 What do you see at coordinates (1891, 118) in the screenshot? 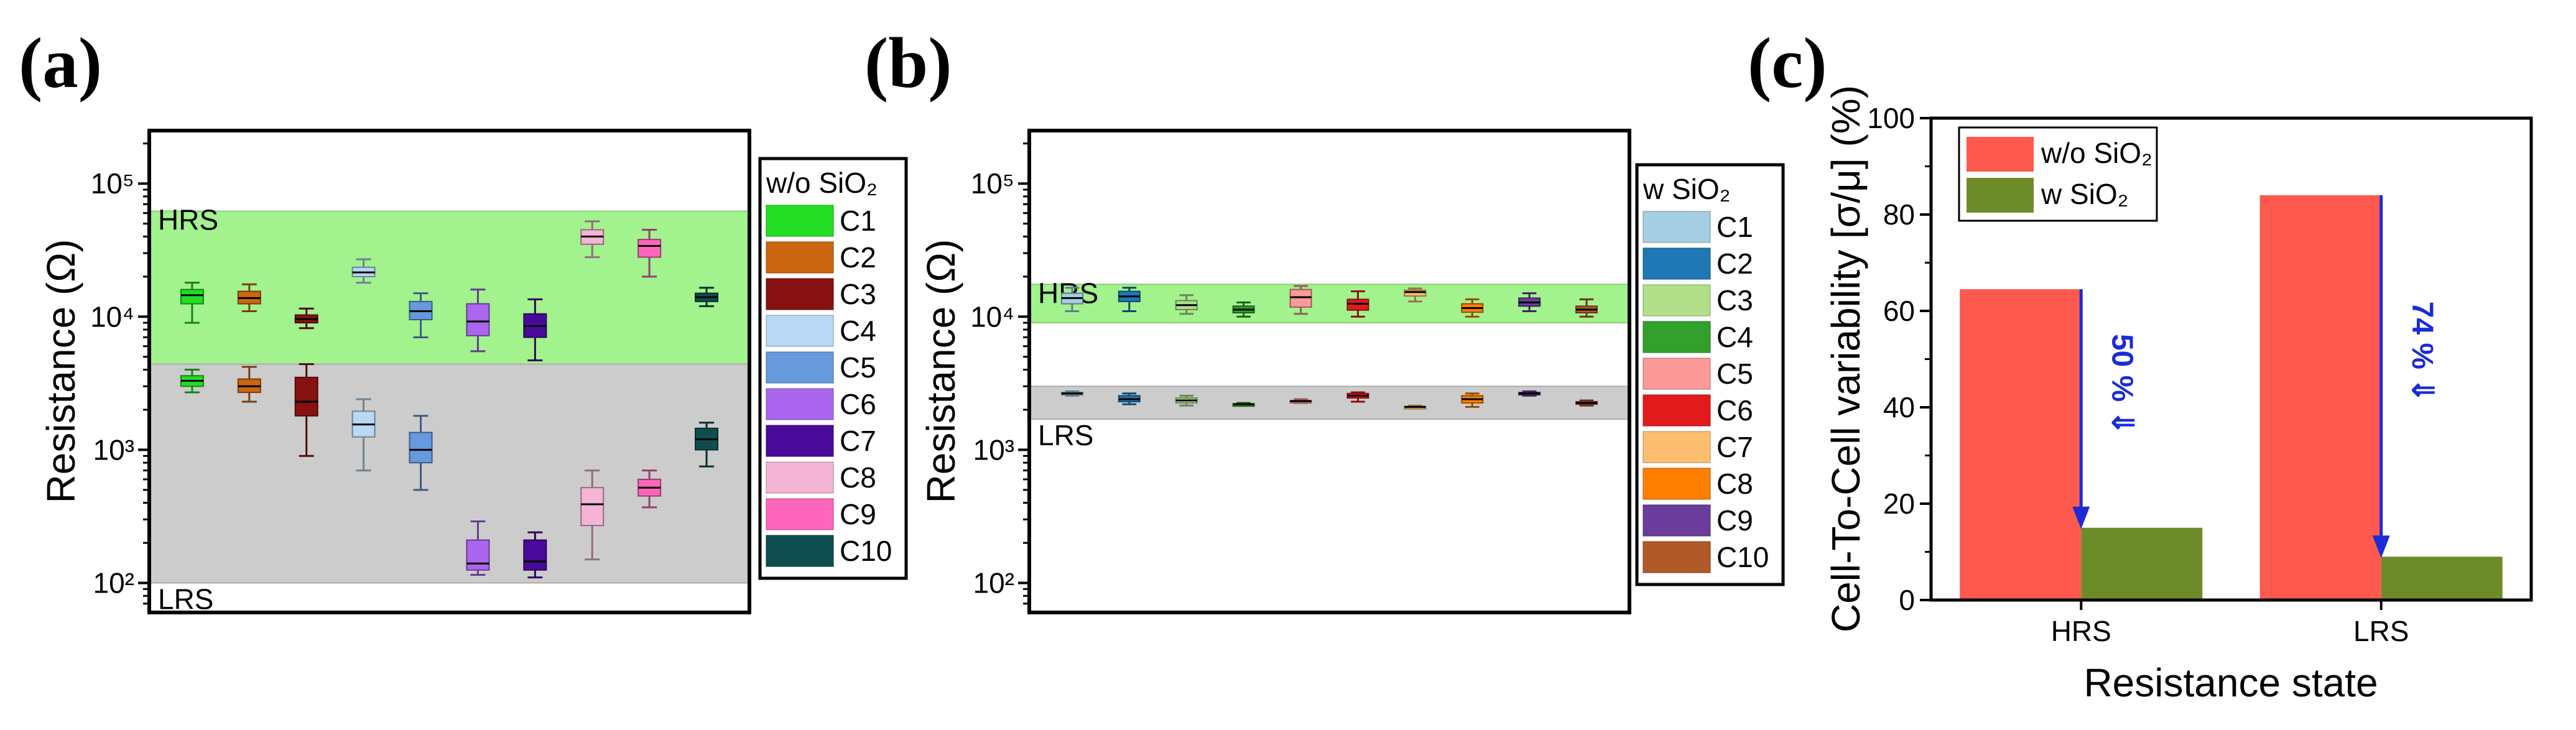
I see `y-tick-label: 100` at bounding box center [1891, 118].